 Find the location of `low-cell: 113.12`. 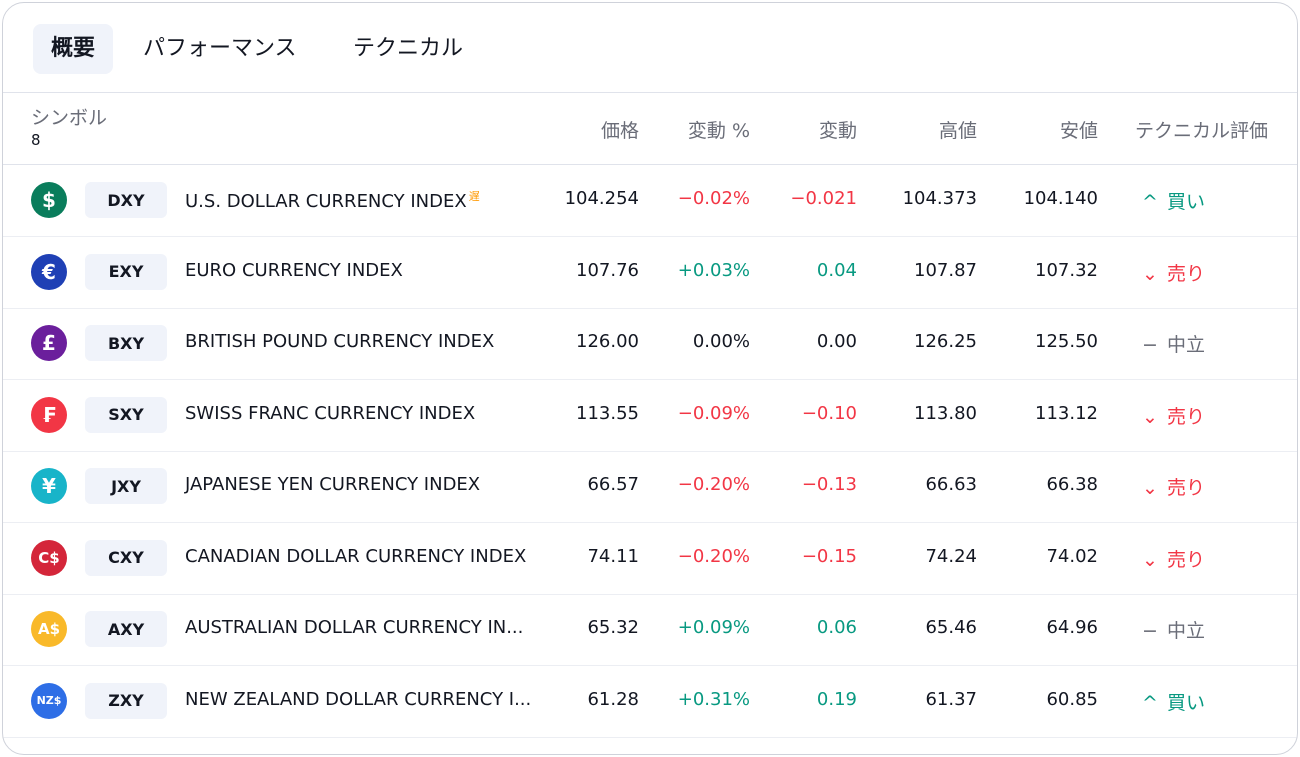

low-cell: 113.12 is located at coordinates (1066, 413).